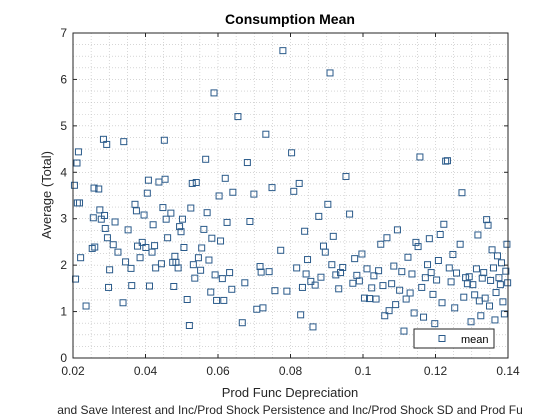  I want to click on chart-title: Consumption Mean, so click(290, 19).